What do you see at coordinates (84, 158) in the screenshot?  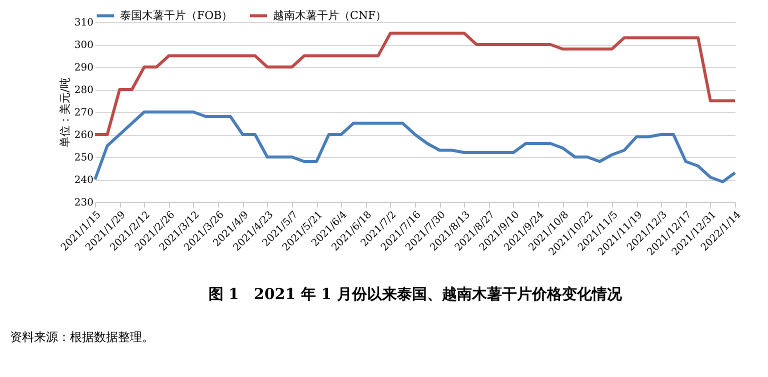 I see `y-tick-label: 250` at bounding box center [84, 158].